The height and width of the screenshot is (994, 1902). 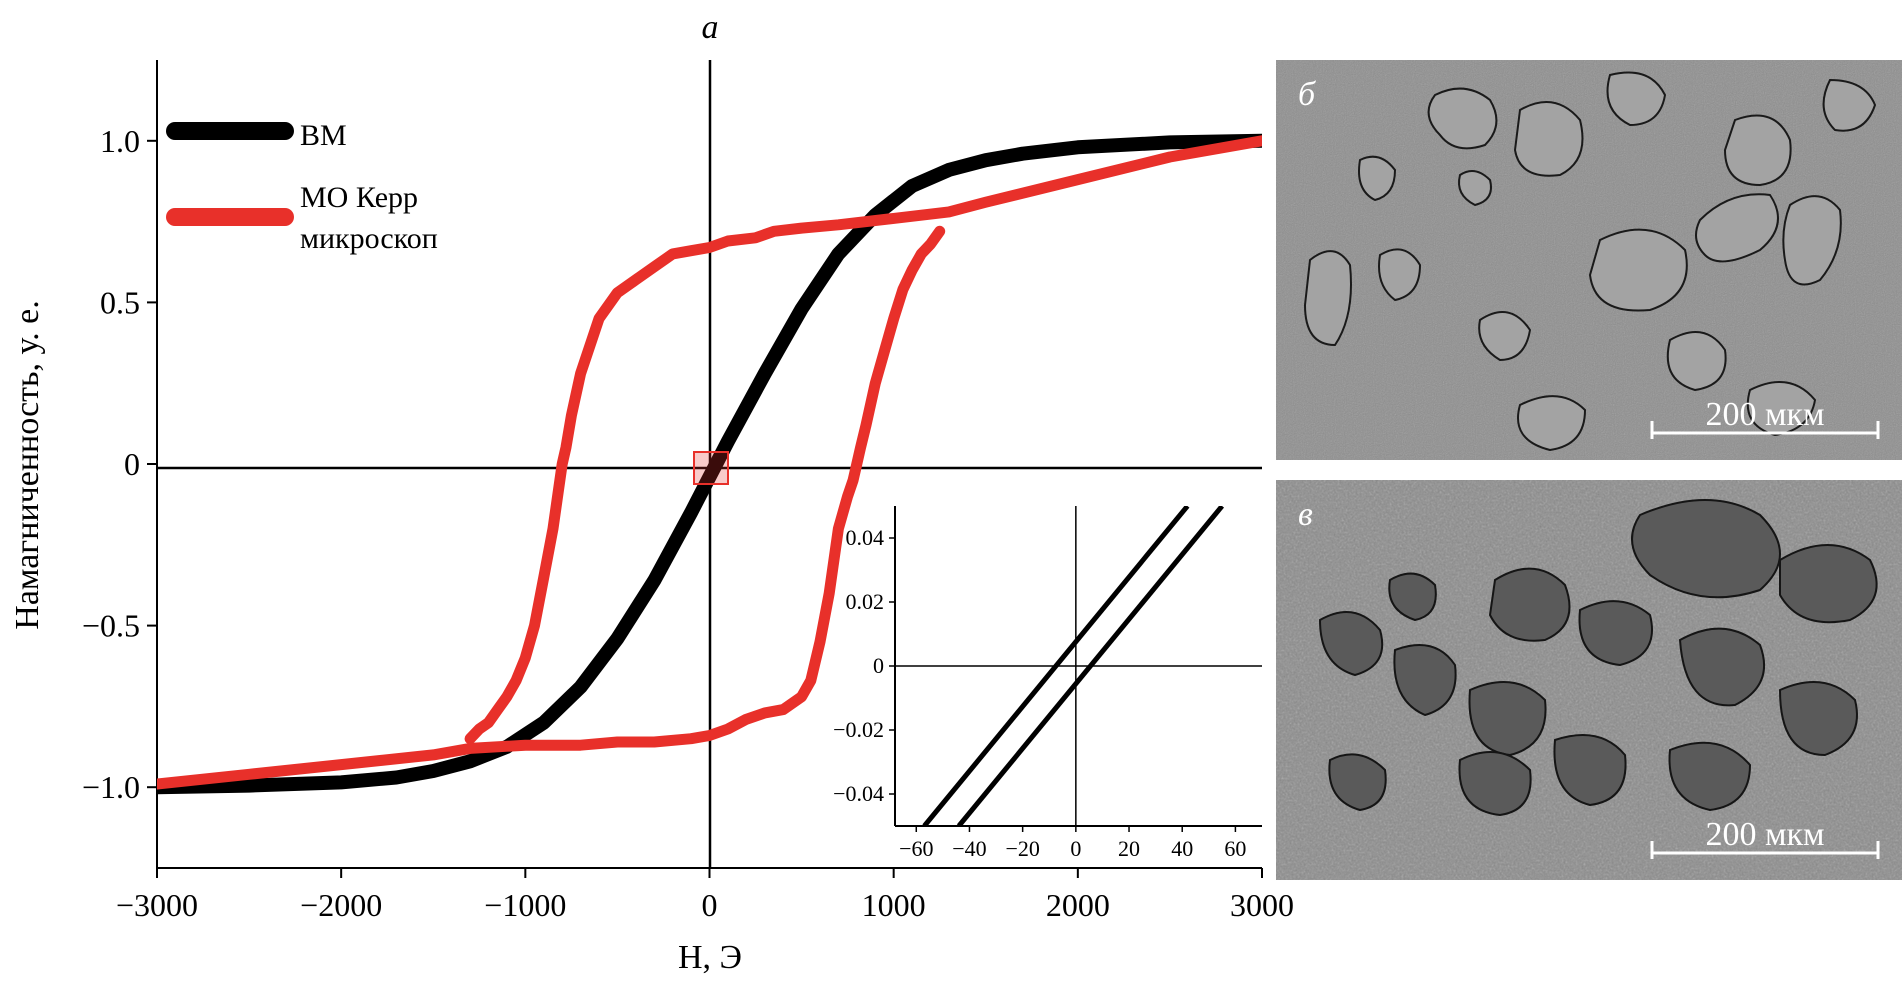 What do you see at coordinates (111, 787) in the screenshot?
I see `y-tick-label: −1.0` at bounding box center [111, 787].